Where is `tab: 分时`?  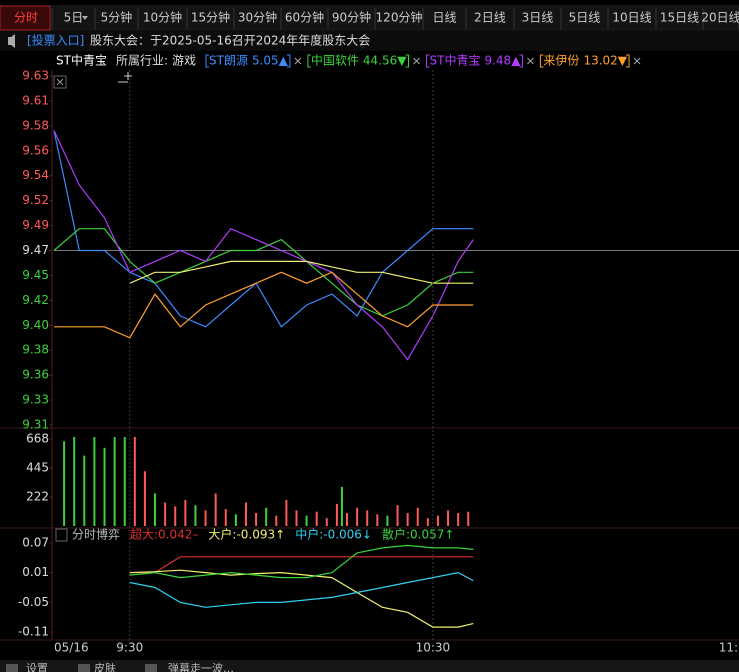 tab: 分时 is located at coordinates (26, 18).